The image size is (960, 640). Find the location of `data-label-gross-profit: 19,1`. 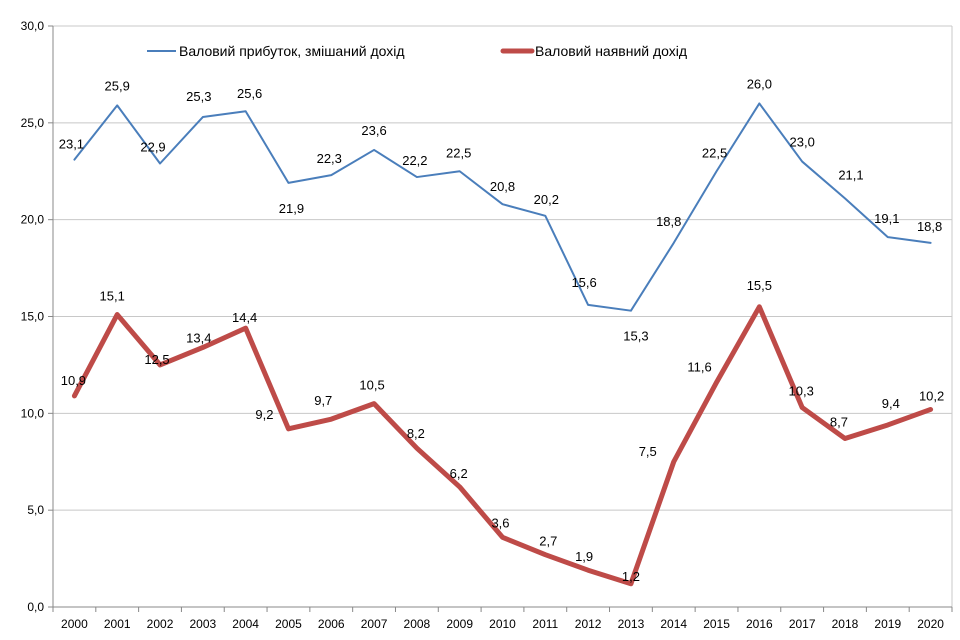

data-label-gross-profit: 19,1 is located at coordinates (886, 218).